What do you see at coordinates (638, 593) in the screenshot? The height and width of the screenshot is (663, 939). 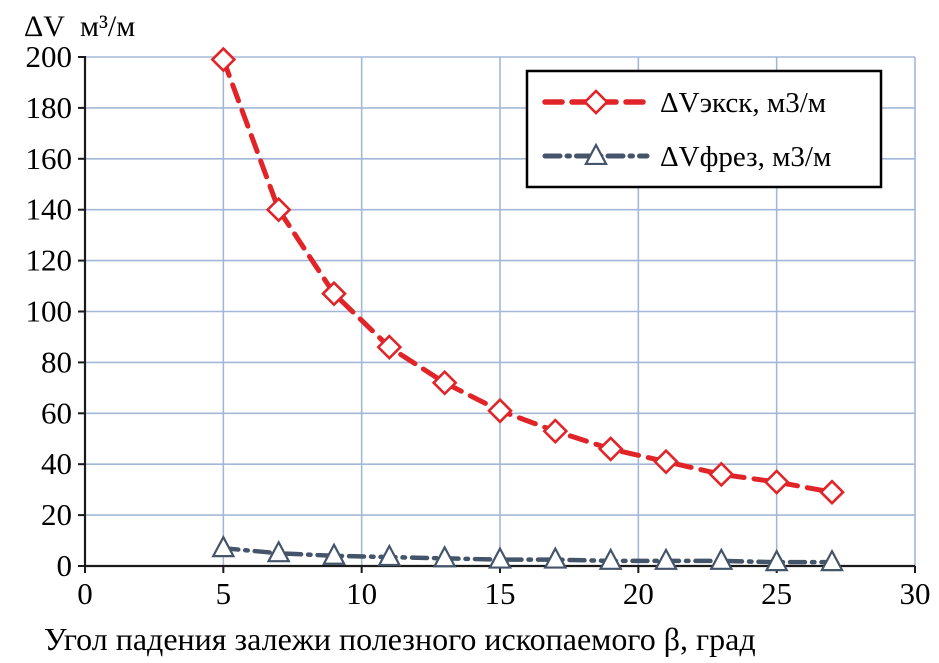 I see `x-tick-label: 20` at bounding box center [638, 593].